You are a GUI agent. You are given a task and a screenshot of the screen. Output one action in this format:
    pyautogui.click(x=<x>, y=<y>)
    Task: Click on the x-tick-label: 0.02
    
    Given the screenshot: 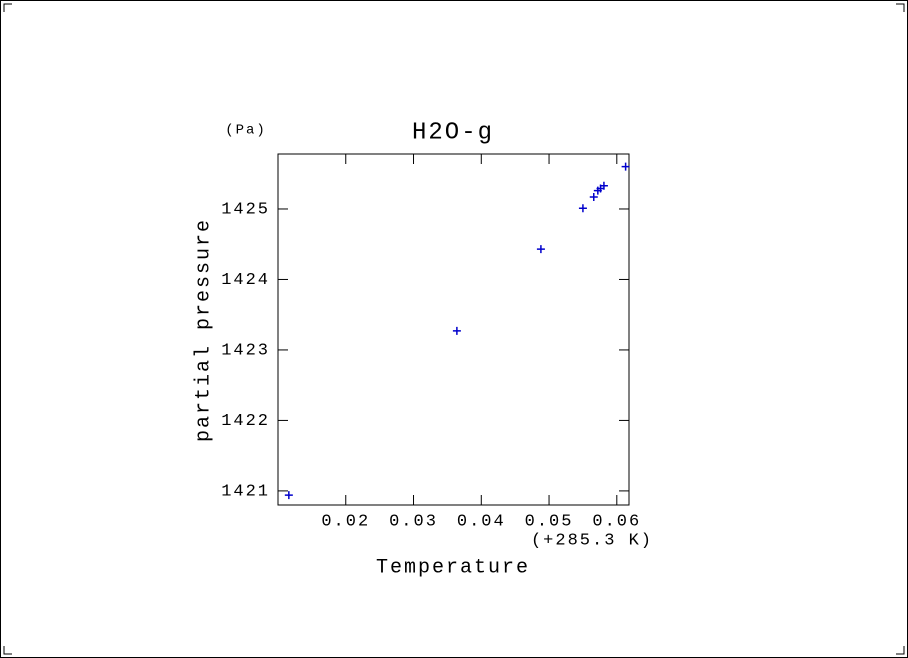 What is the action you would take?
    pyautogui.click(x=345, y=521)
    